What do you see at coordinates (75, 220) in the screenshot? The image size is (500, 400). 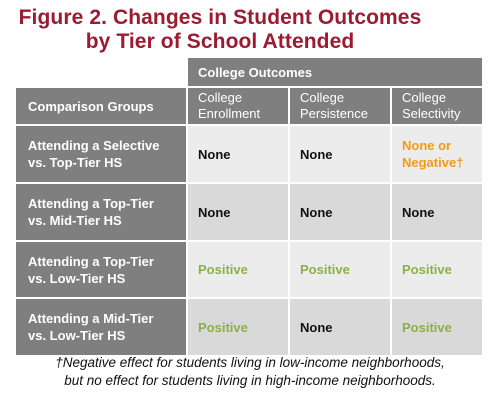 I see `row-label-line: vs. Mid-Tier HS` at bounding box center [75, 220].